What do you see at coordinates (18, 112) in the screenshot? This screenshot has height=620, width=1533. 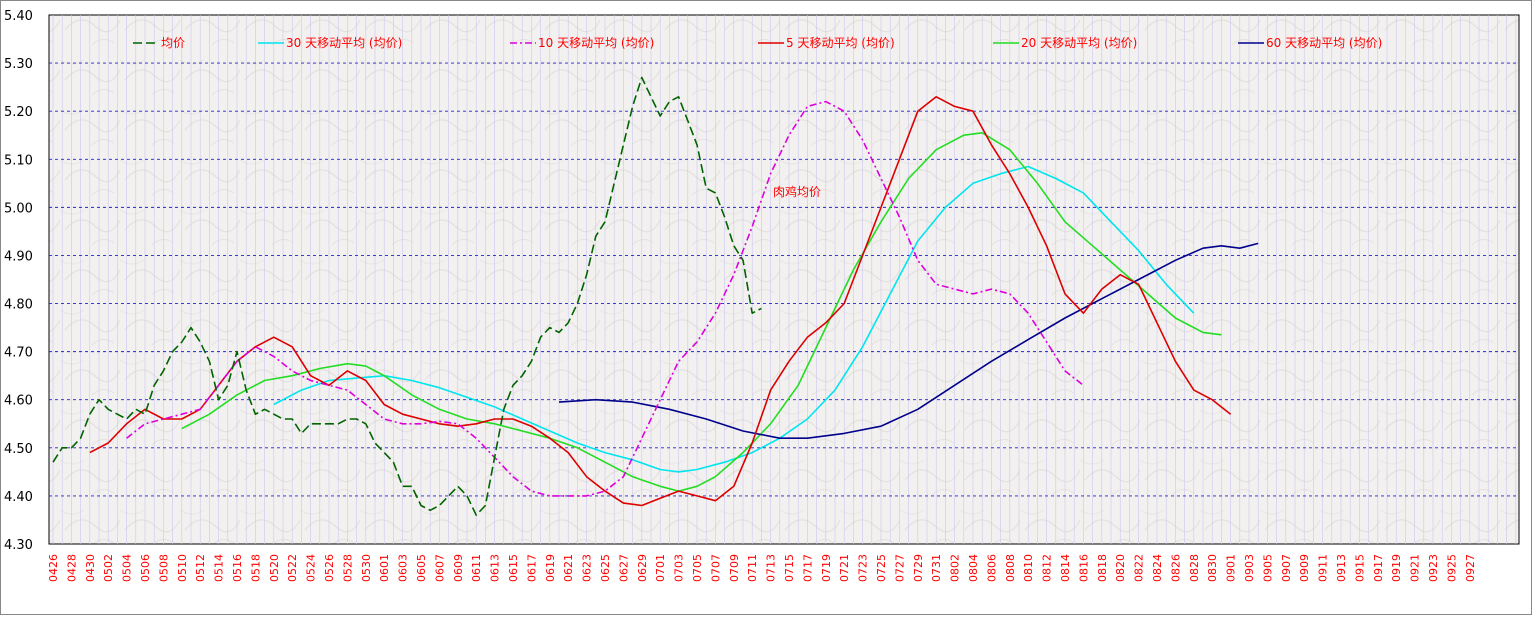 I see `y-tick-label: 5.20` at bounding box center [18, 112].